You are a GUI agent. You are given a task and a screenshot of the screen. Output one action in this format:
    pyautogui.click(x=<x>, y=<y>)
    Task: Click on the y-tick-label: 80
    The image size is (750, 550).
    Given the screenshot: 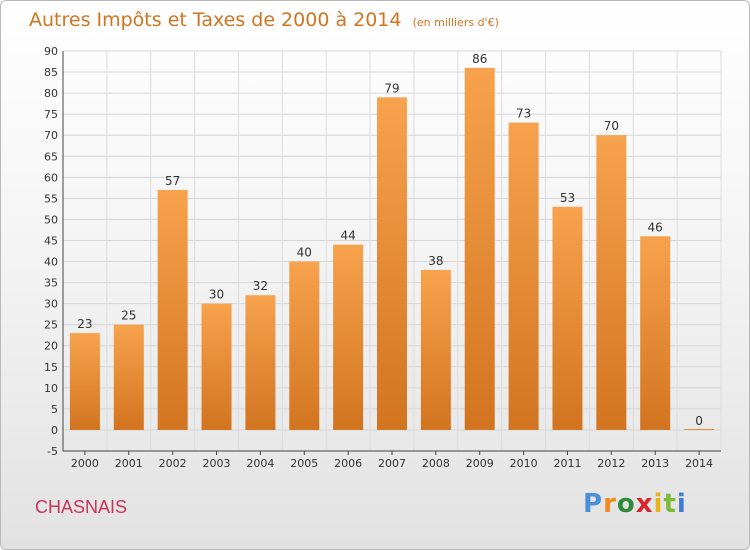 What is the action you would take?
    pyautogui.click(x=51, y=93)
    